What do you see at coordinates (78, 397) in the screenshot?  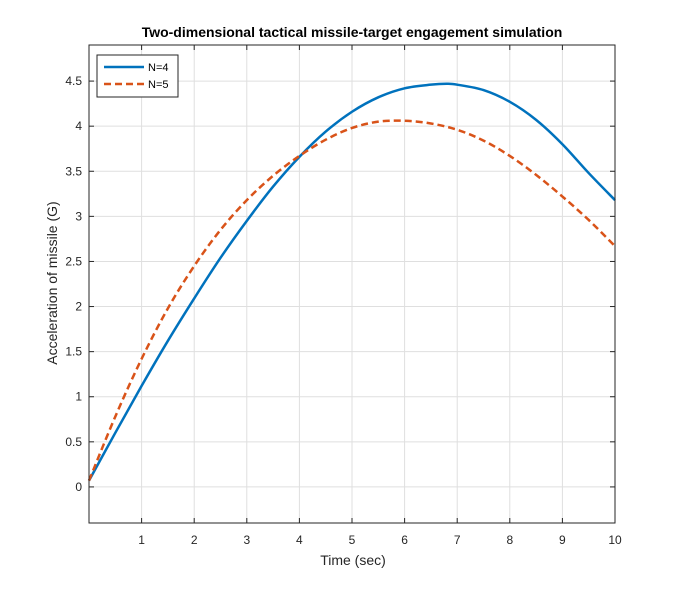 I see `y-tick-label-2: 1` at bounding box center [78, 397].